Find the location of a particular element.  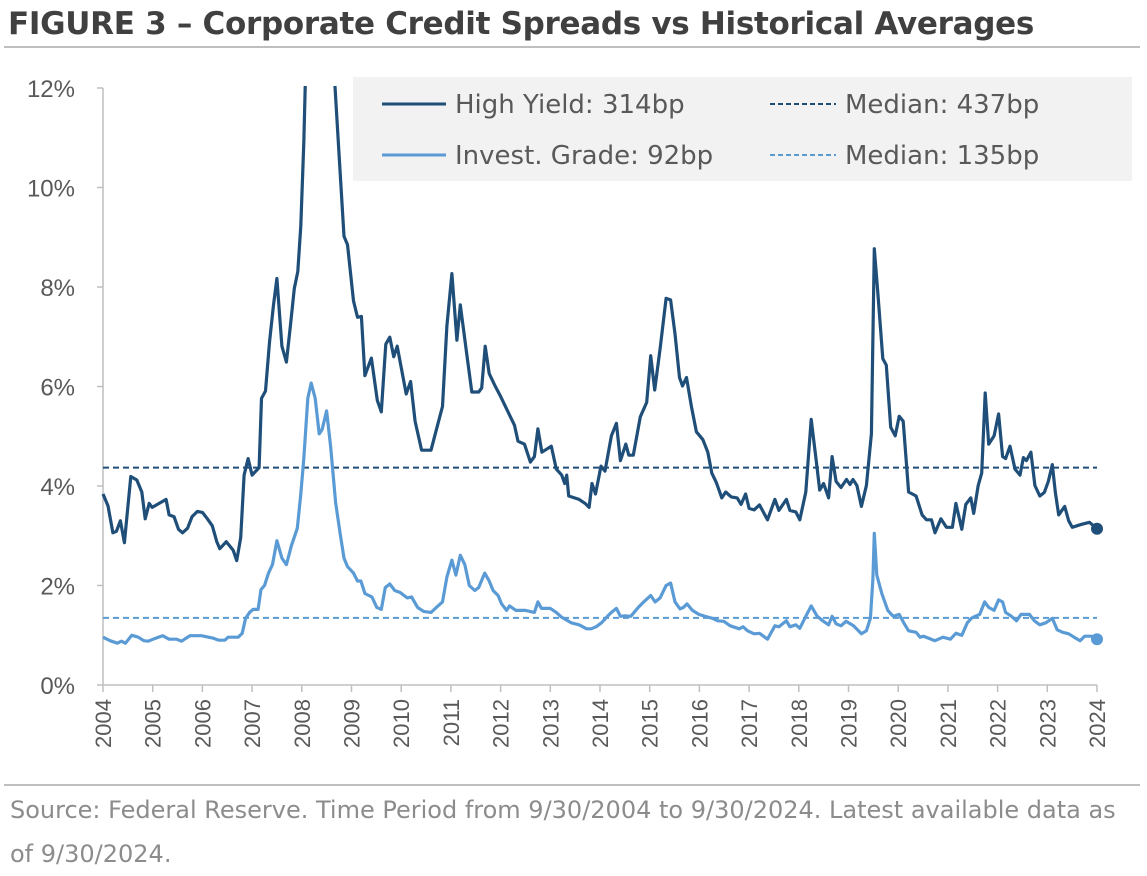

legend-background is located at coordinates (742, 129).